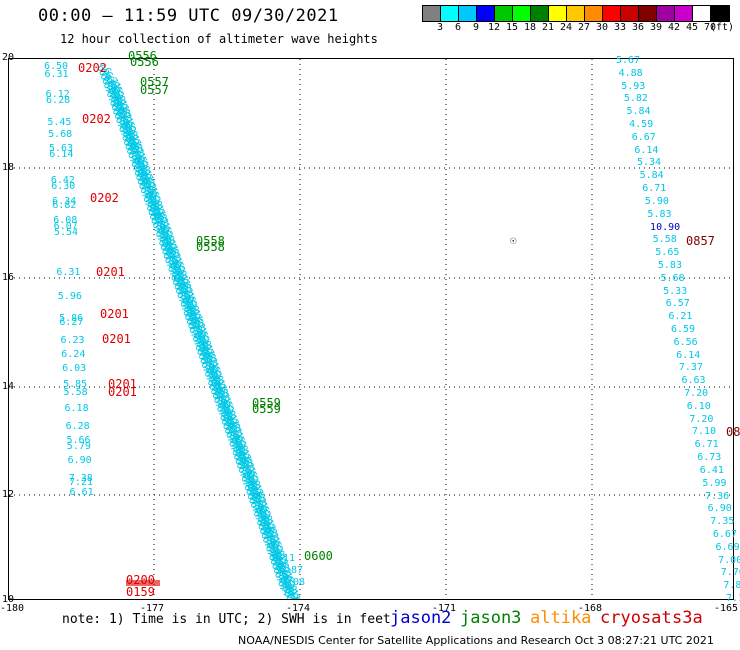 The image size is (740, 650). I want to click on swh-value: 7.20, so click(696, 394).